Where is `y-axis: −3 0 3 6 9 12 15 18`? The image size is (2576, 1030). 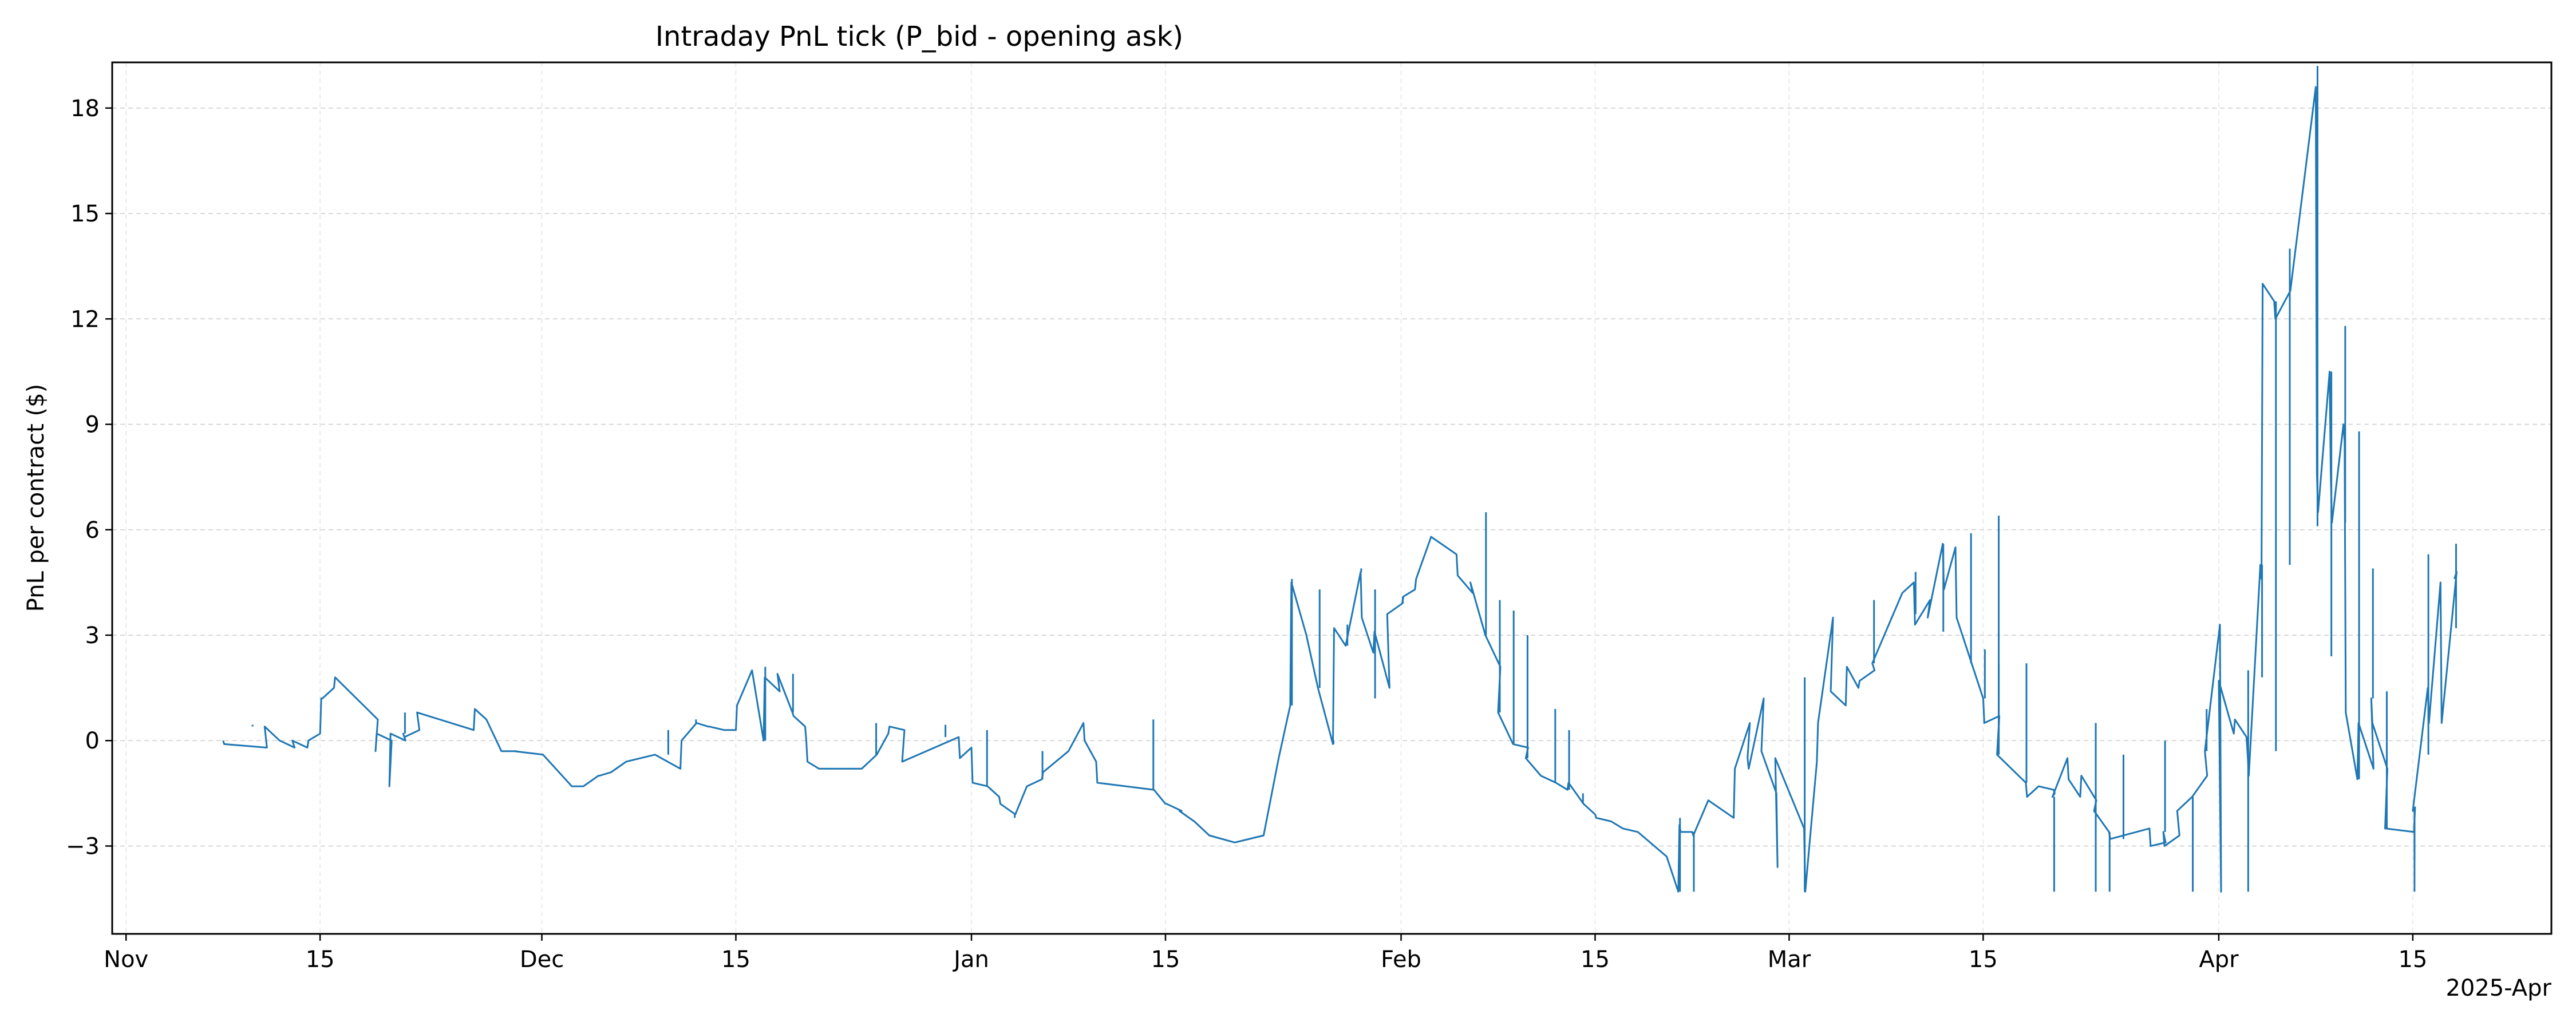 y-axis: −3 0 3 6 9 12 15 18 is located at coordinates (89, 477).